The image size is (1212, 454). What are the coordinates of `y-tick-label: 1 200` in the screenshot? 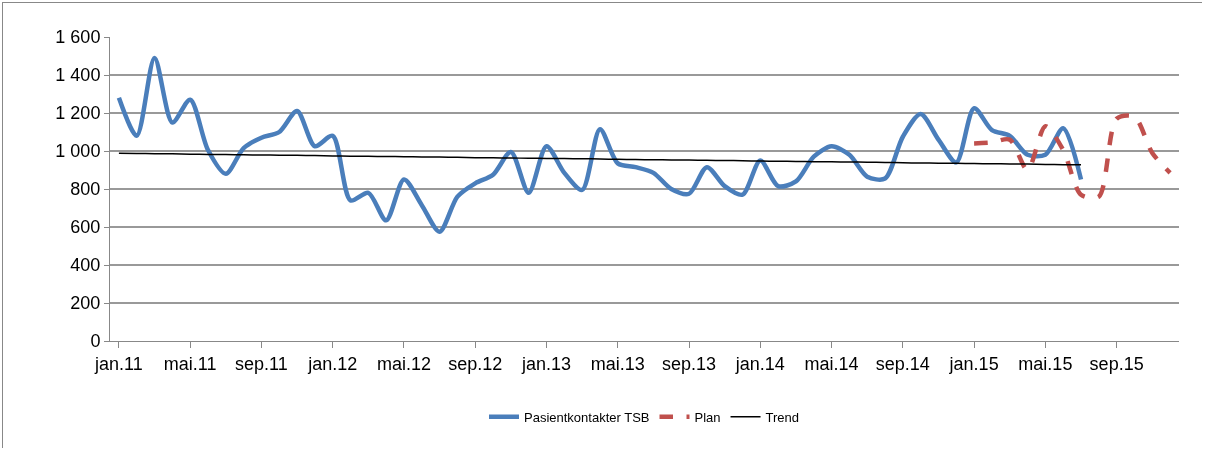 It's located at (78, 113).